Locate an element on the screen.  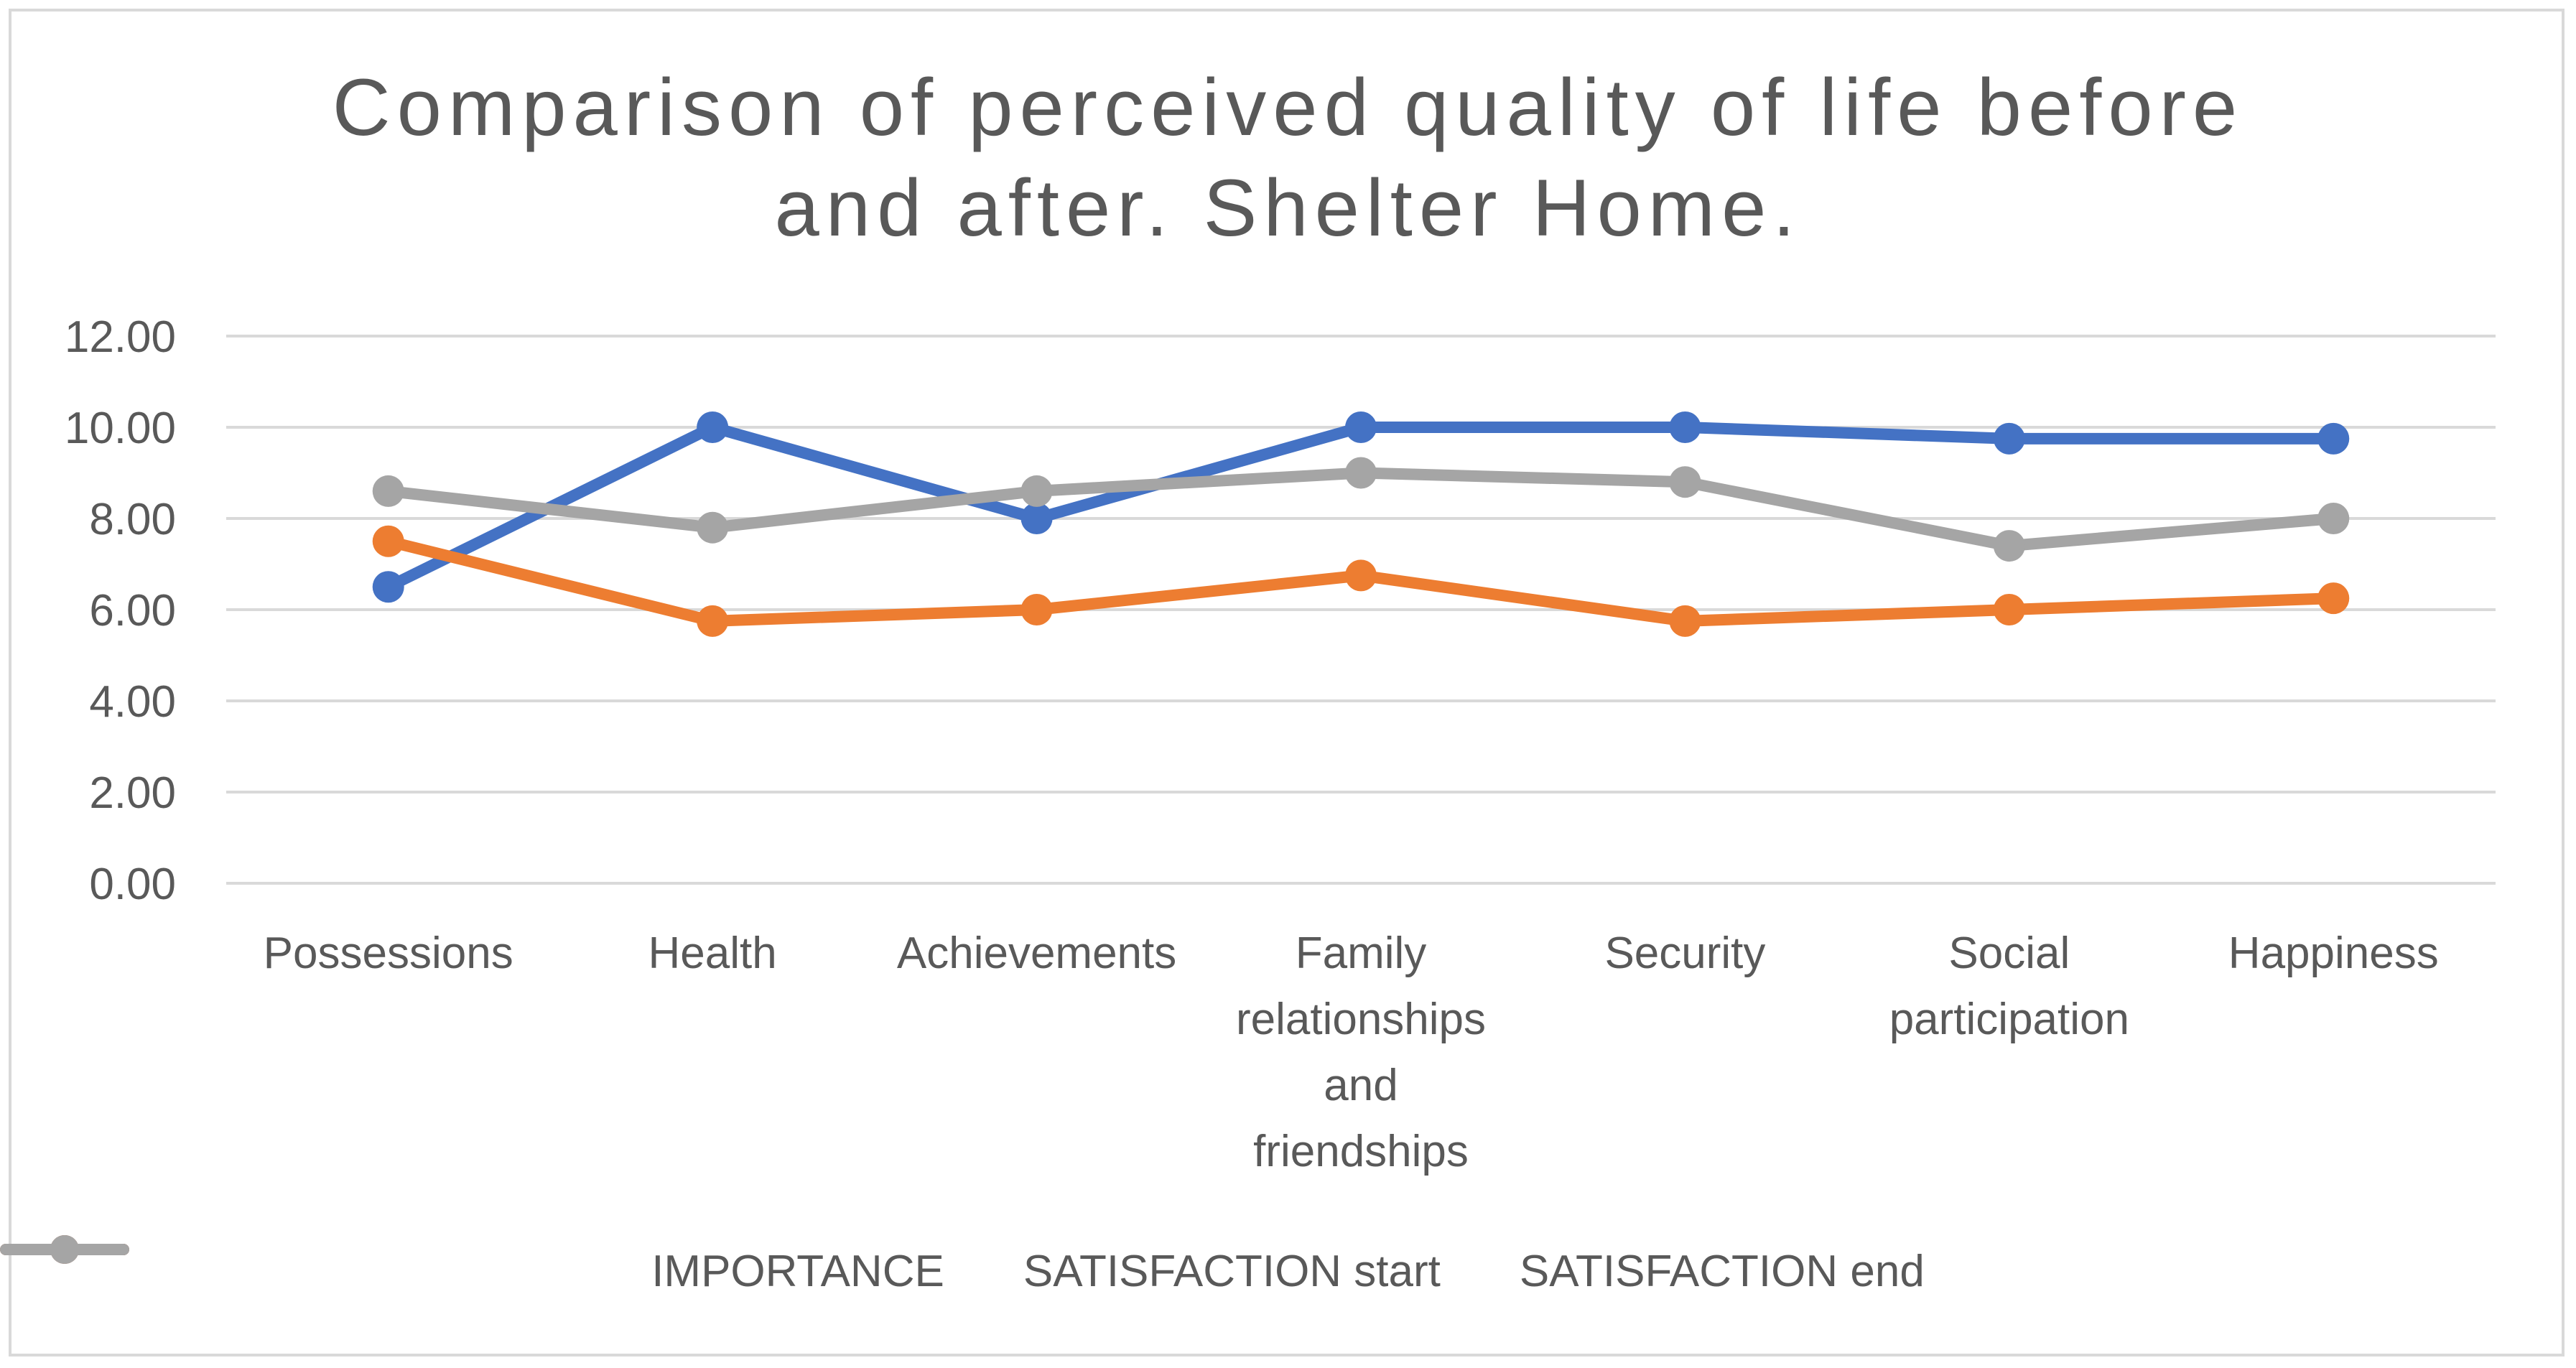
x-tick-label-1: Health is located at coordinates (712, 953).